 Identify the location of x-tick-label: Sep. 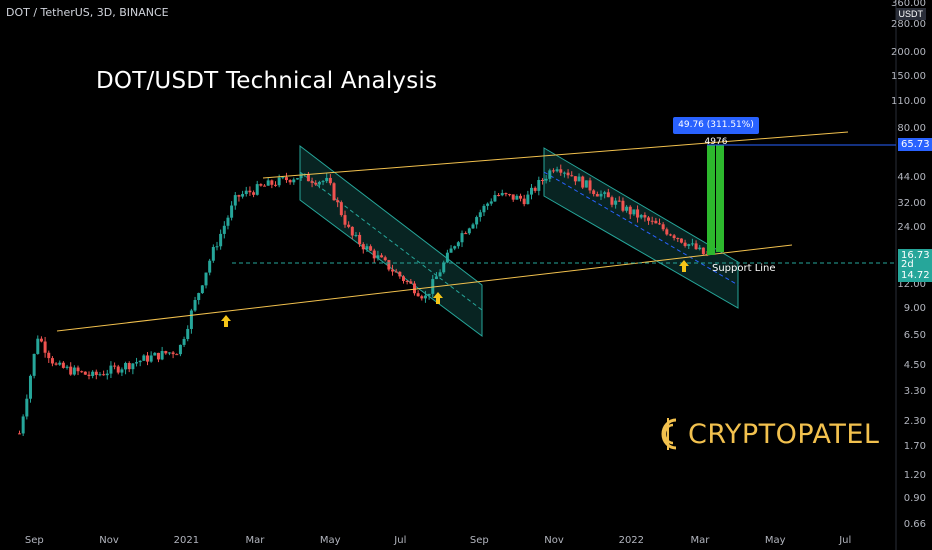
(479, 540).